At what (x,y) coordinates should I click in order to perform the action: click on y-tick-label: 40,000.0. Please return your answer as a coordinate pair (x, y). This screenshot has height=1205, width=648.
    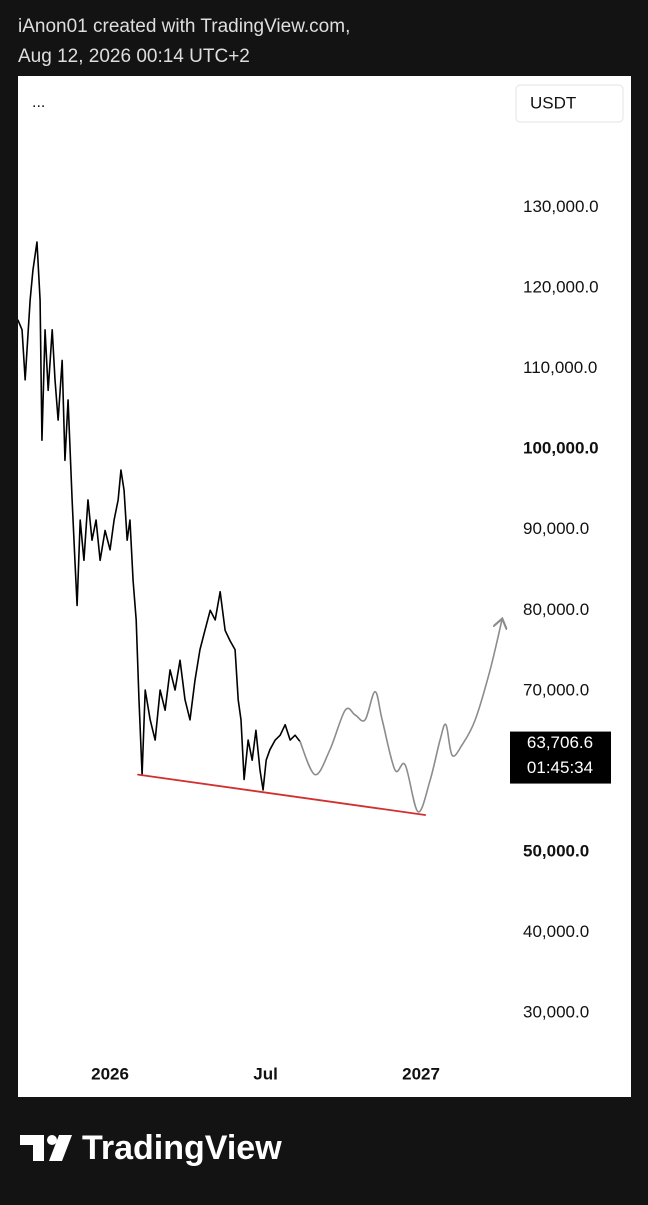
    Looking at the image, I should click on (556, 931).